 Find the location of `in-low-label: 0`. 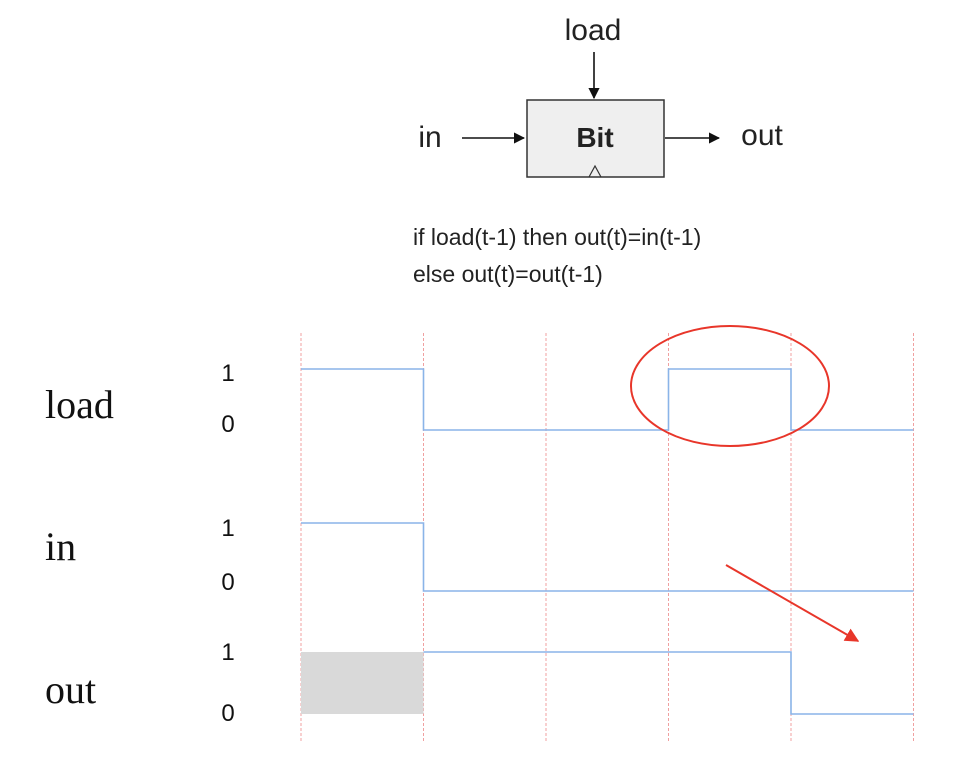

in-low-label: 0 is located at coordinates (227, 582).